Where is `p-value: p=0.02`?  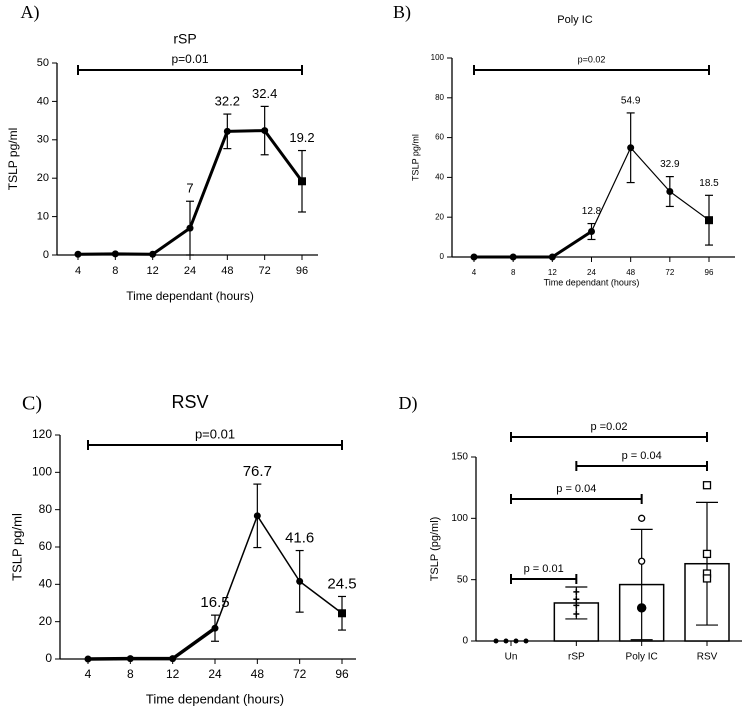 p-value: p=0.02 is located at coordinates (592, 59).